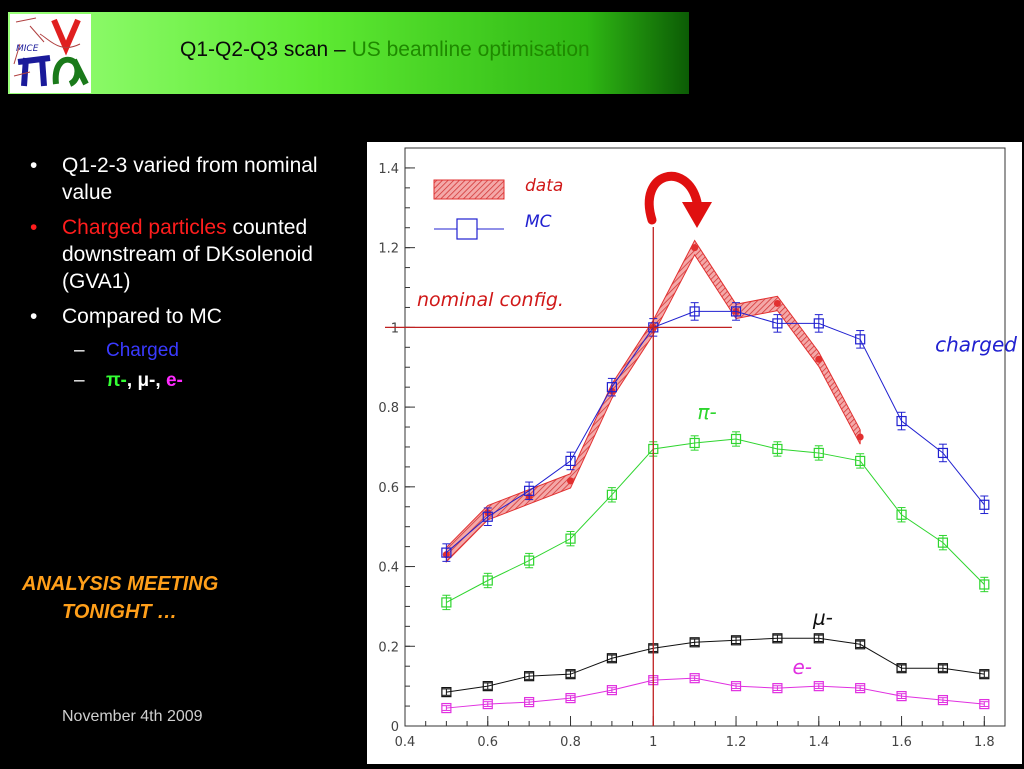 This screenshot has width=1024, height=769. Describe the element at coordinates (388, 488) in the screenshot. I see `y-tick-label: 0.6` at that location.